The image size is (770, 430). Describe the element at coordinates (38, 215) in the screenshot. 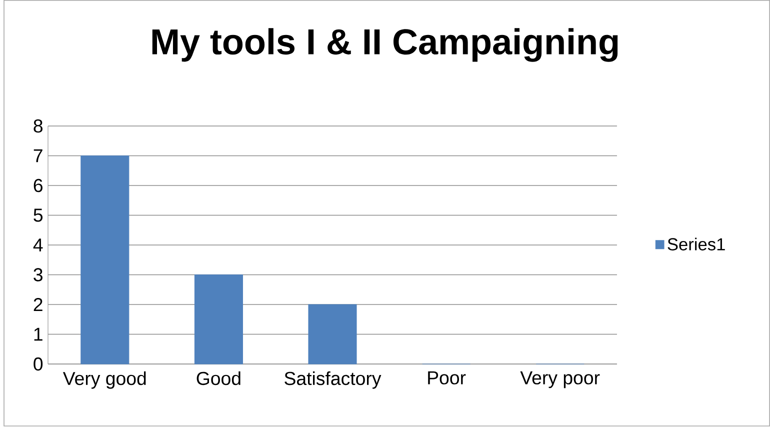

I see `y-tick-label: 5` at that location.